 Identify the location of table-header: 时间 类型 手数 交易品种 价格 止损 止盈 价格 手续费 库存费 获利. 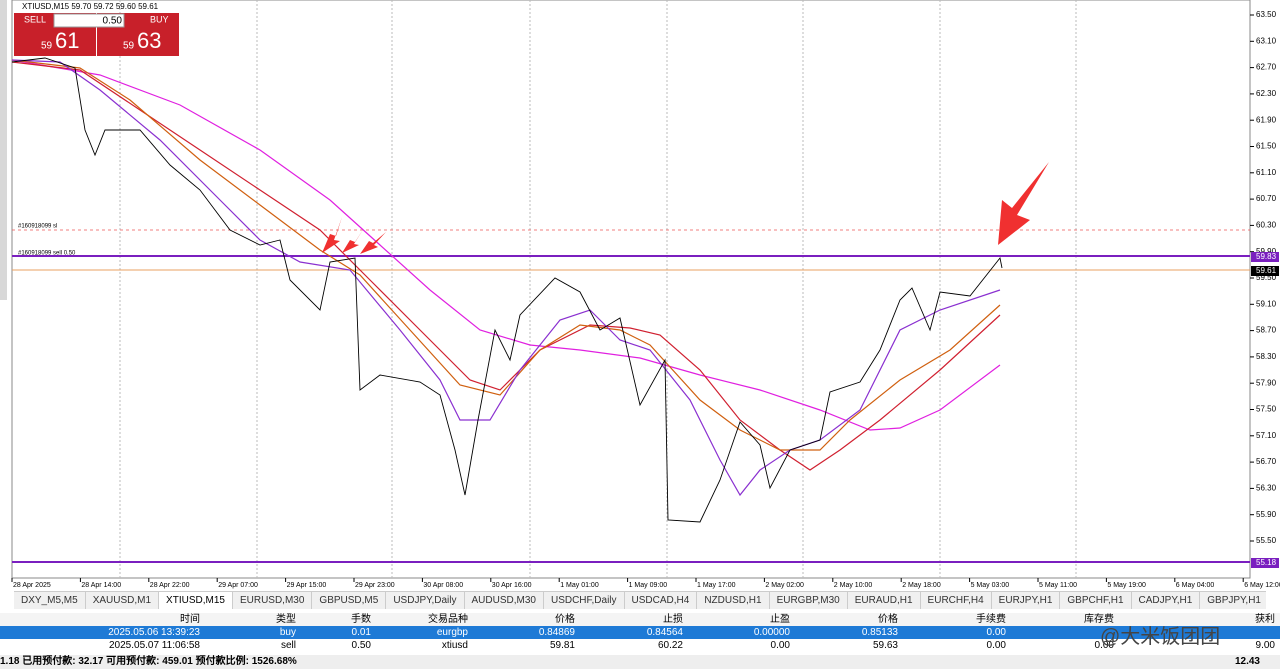
(640, 619).